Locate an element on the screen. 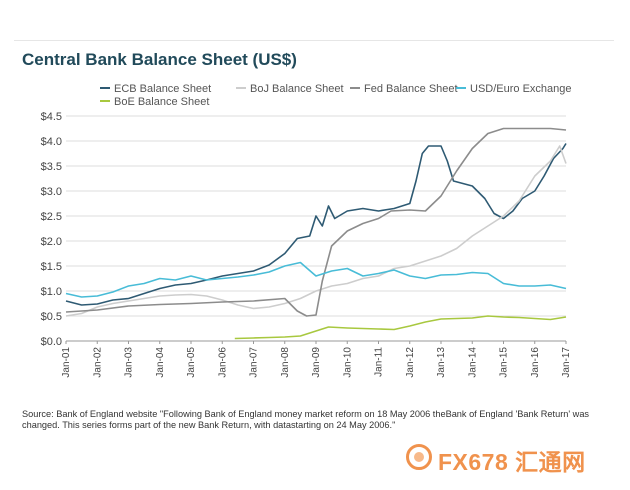 The image size is (630, 490). y-axis: $0.0 $0.5 $1.0 $1.5 $2.0 $2.5 $3.0 $3.5 $4.0 $4.5 is located at coordinates (51, 229).